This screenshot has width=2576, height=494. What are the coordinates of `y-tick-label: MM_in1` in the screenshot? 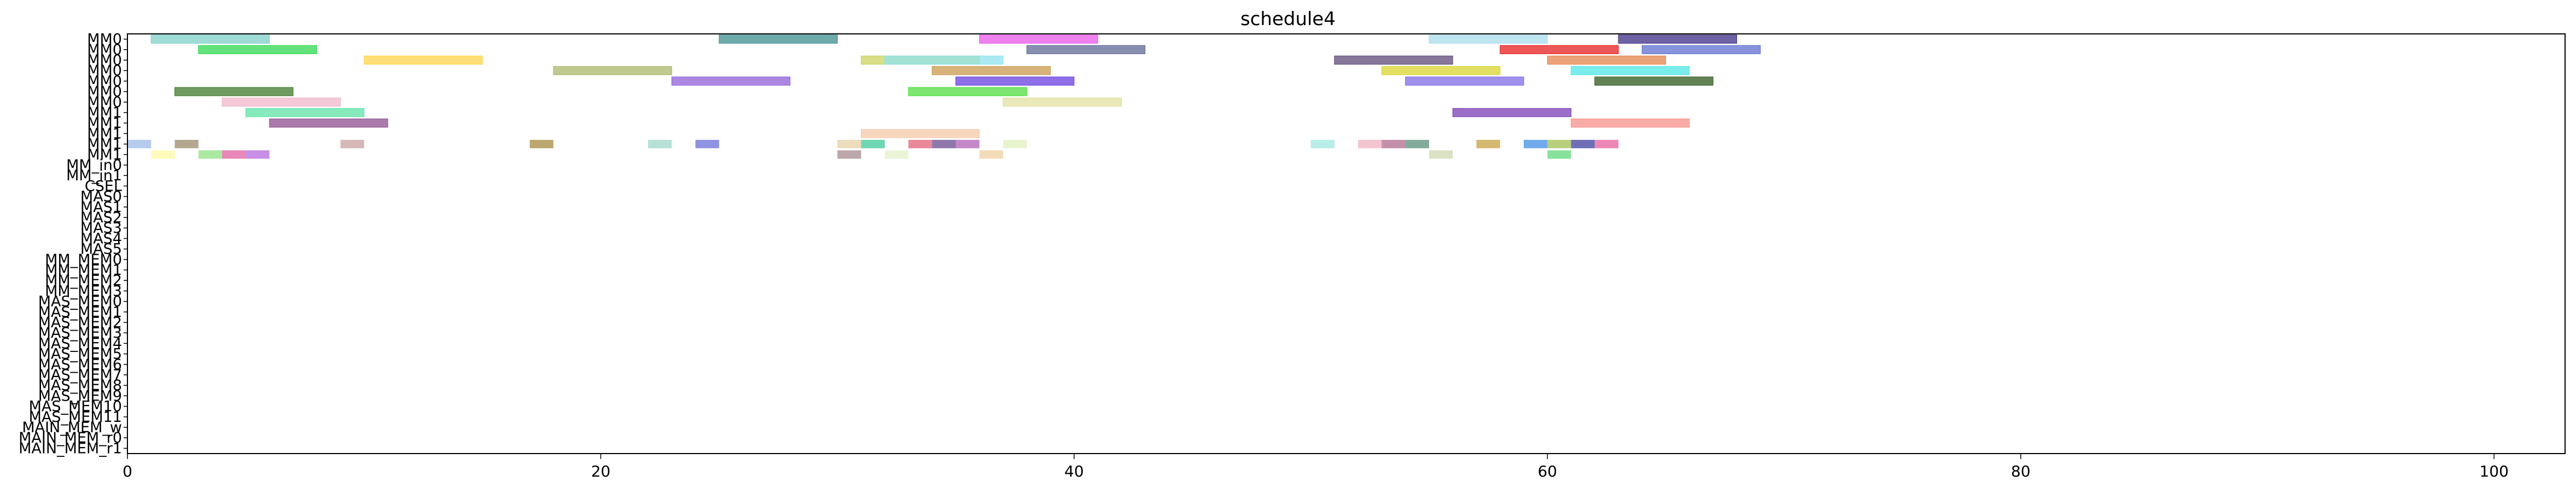 It's located at (94, 175).